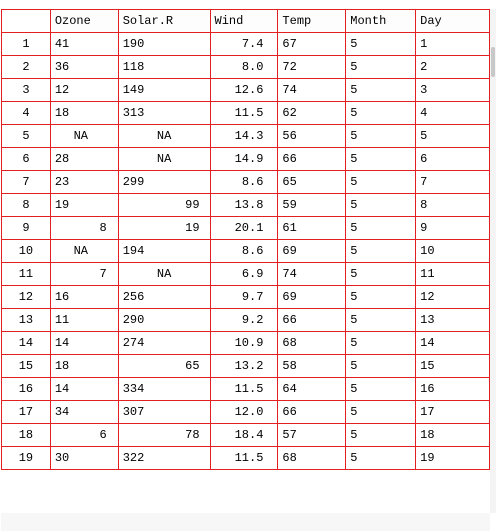 The height and width of the screenshot is (531, 496). I want to click on cell-solar: 334, so click(164, 389).